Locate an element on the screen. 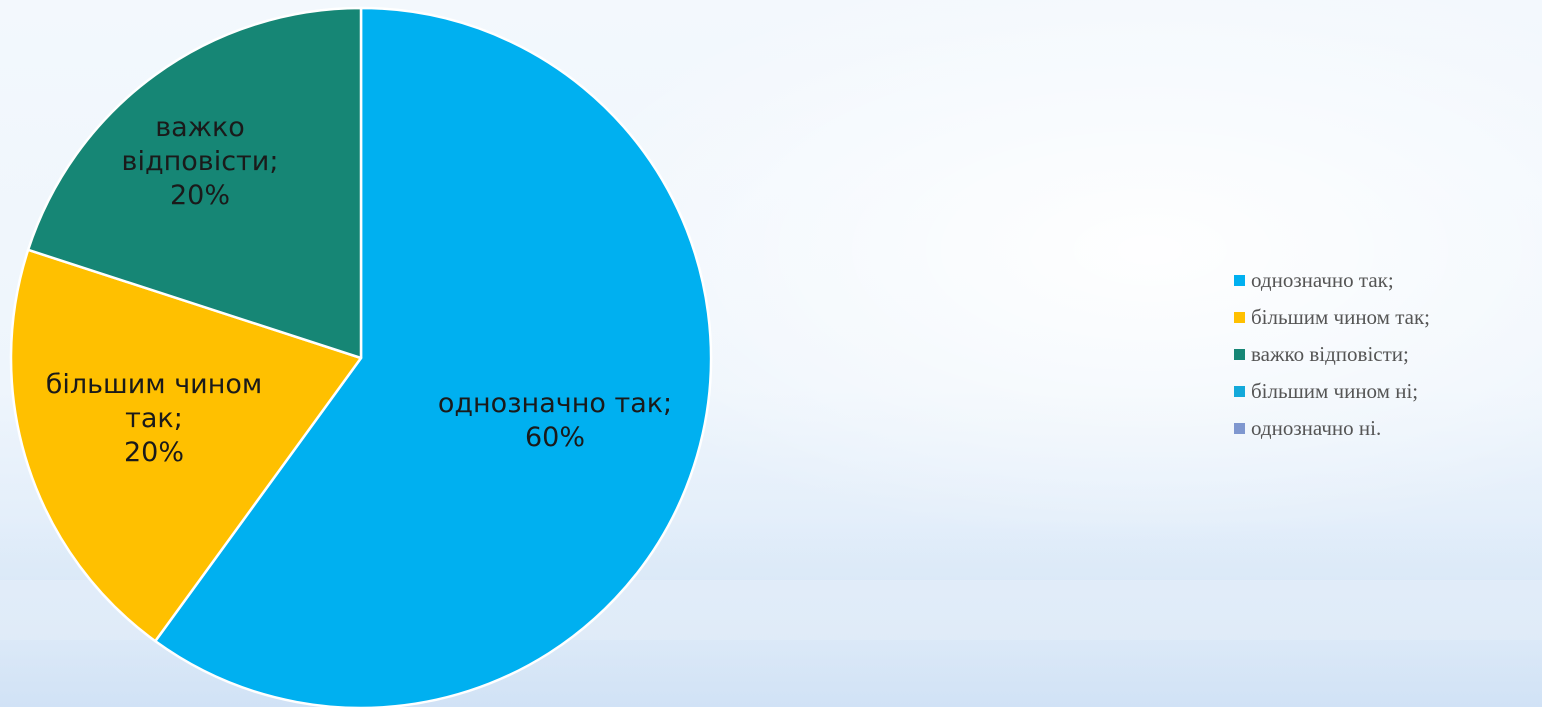 The image size is (1542, 707). legend-label: однозначно так; is located at coordinates (1322, 280).